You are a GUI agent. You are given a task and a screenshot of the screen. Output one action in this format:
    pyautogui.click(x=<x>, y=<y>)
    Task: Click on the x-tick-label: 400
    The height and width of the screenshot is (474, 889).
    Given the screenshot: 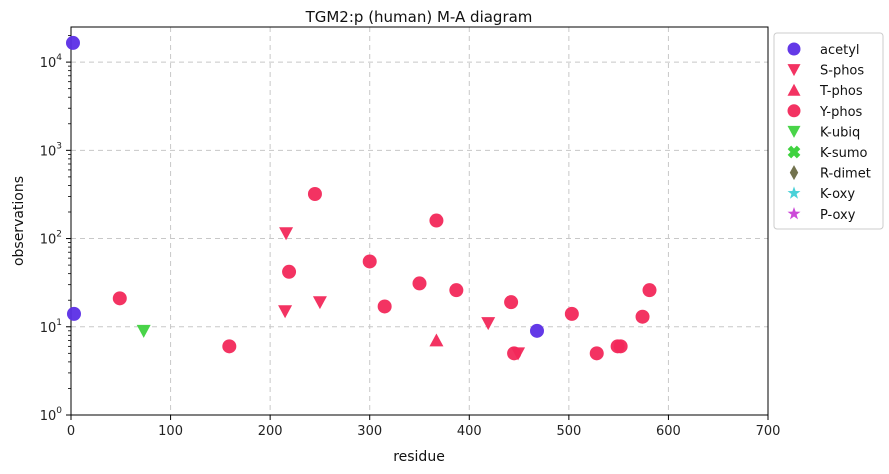 What is the action you would take?
    pyautogui.click(x=469, y=431)
    